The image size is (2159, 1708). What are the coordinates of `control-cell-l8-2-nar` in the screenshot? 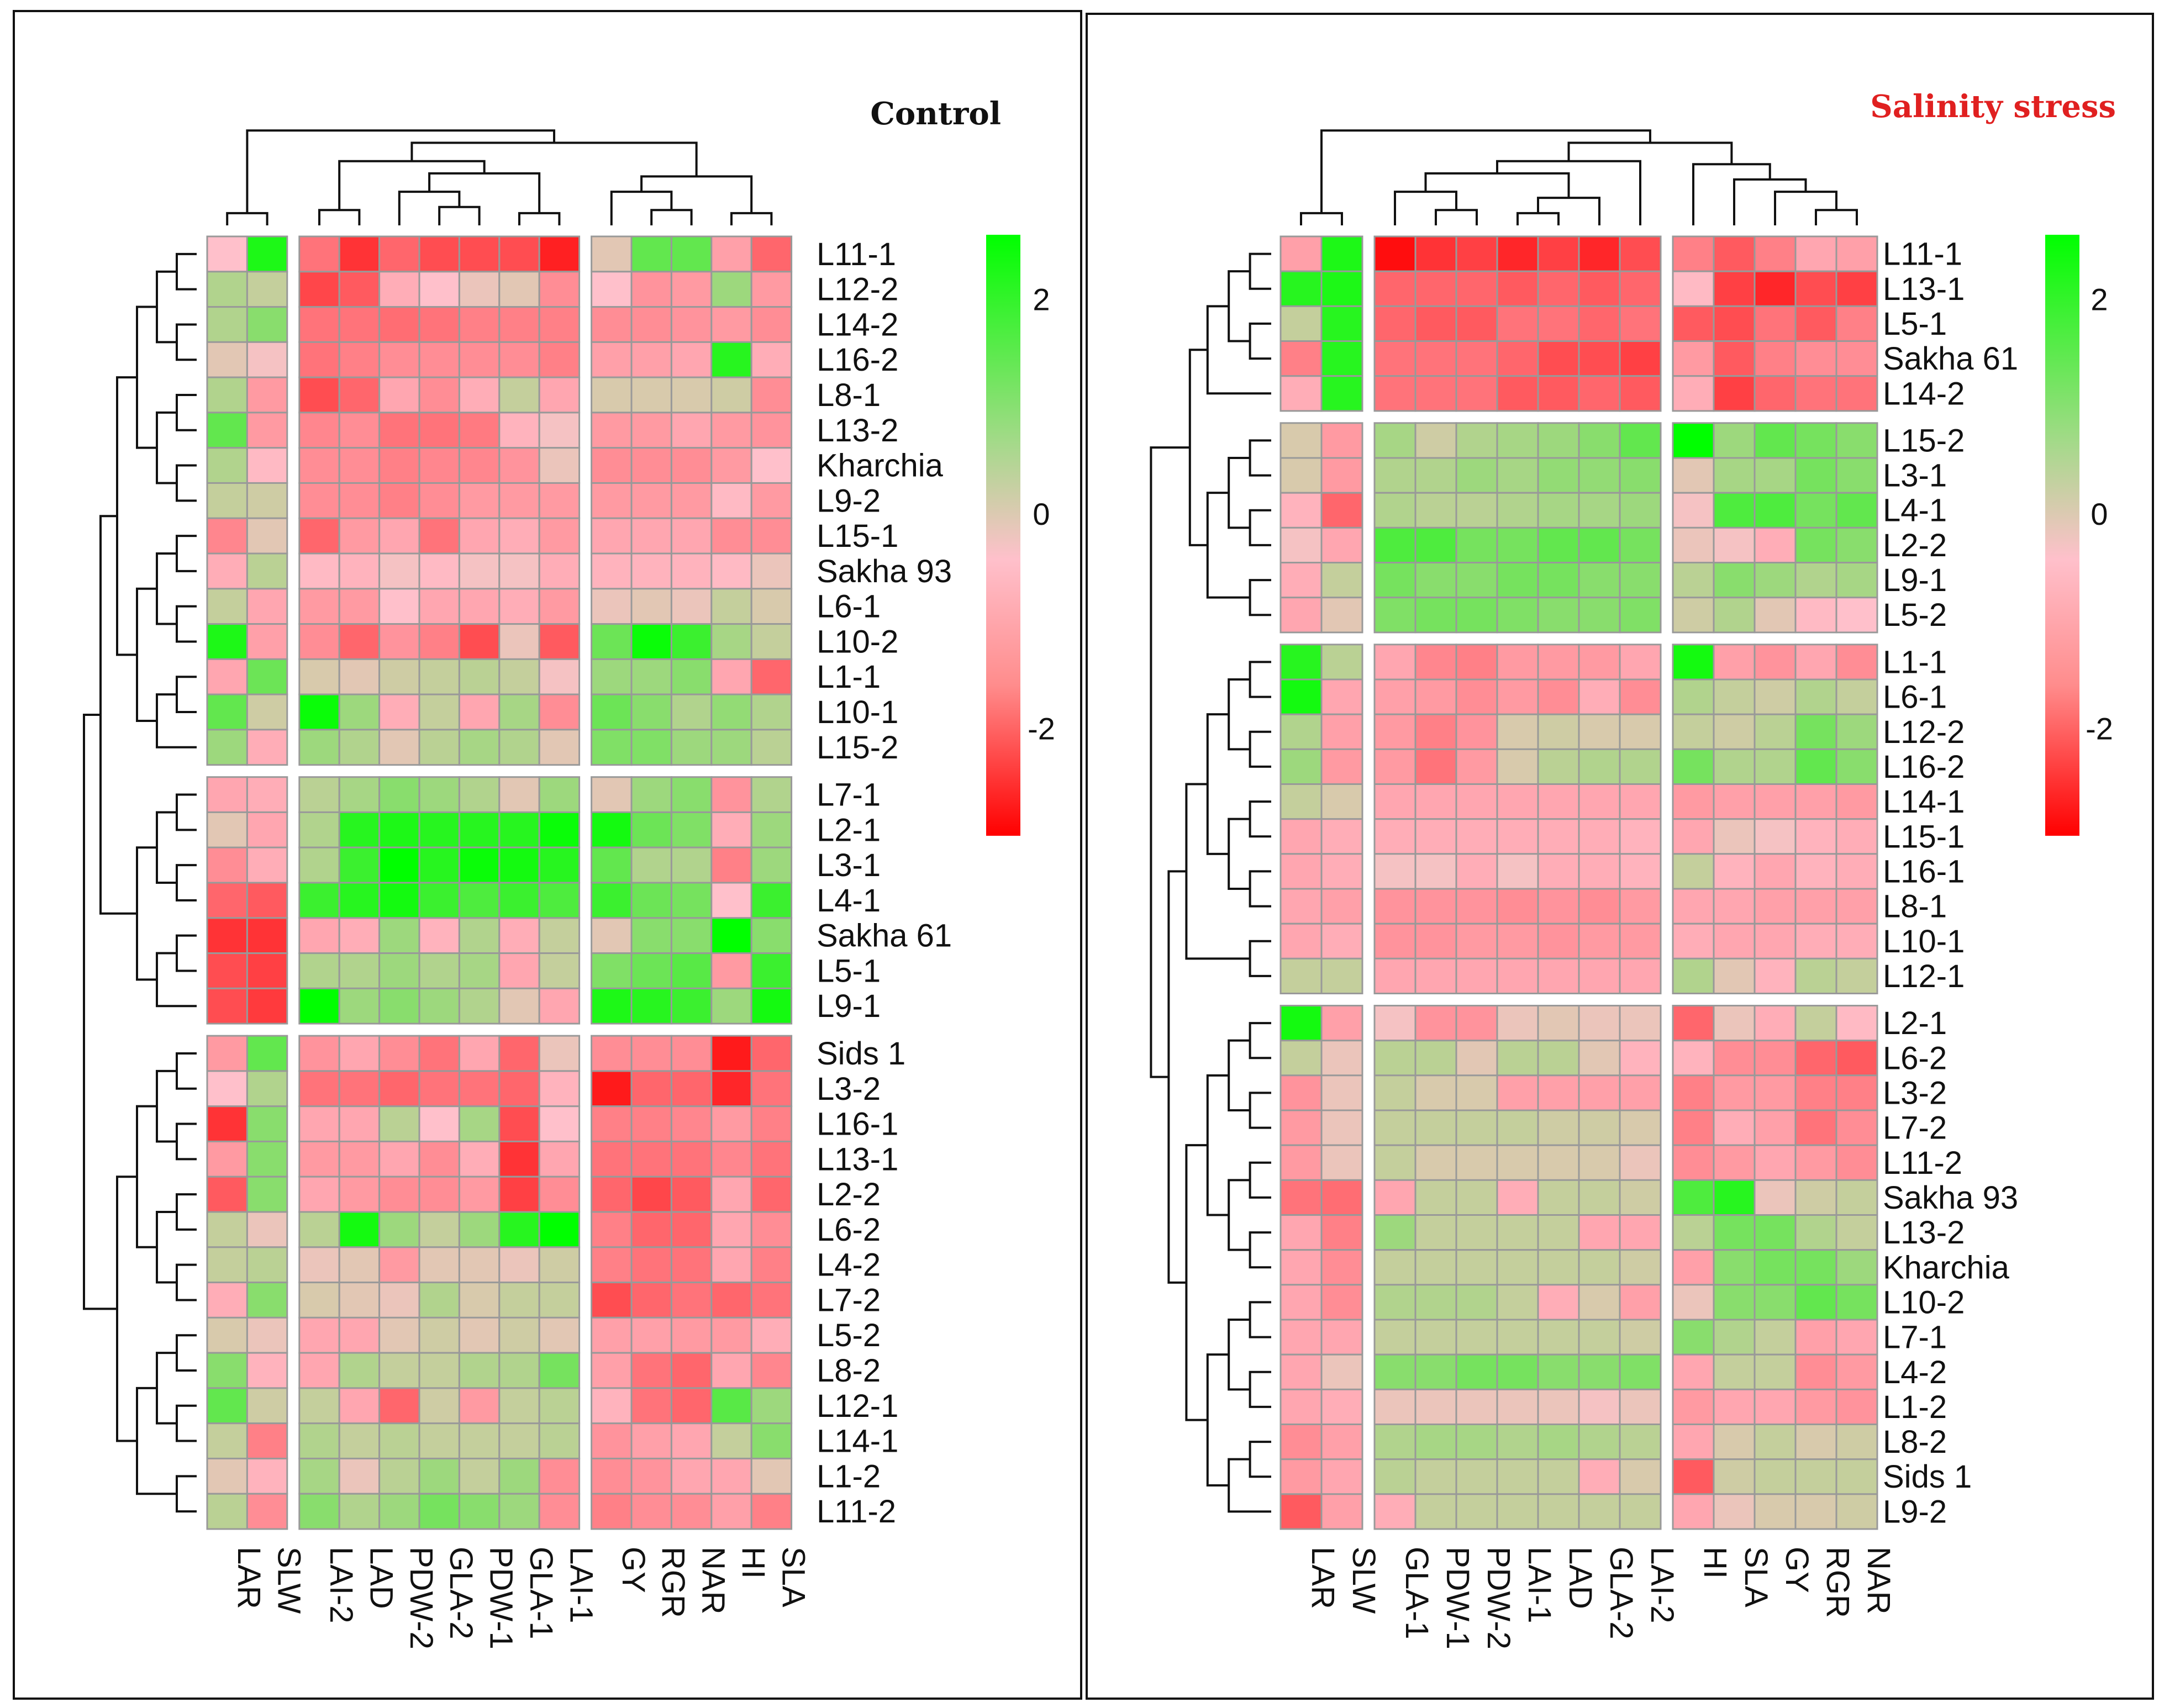 It's located at (691, 1370).